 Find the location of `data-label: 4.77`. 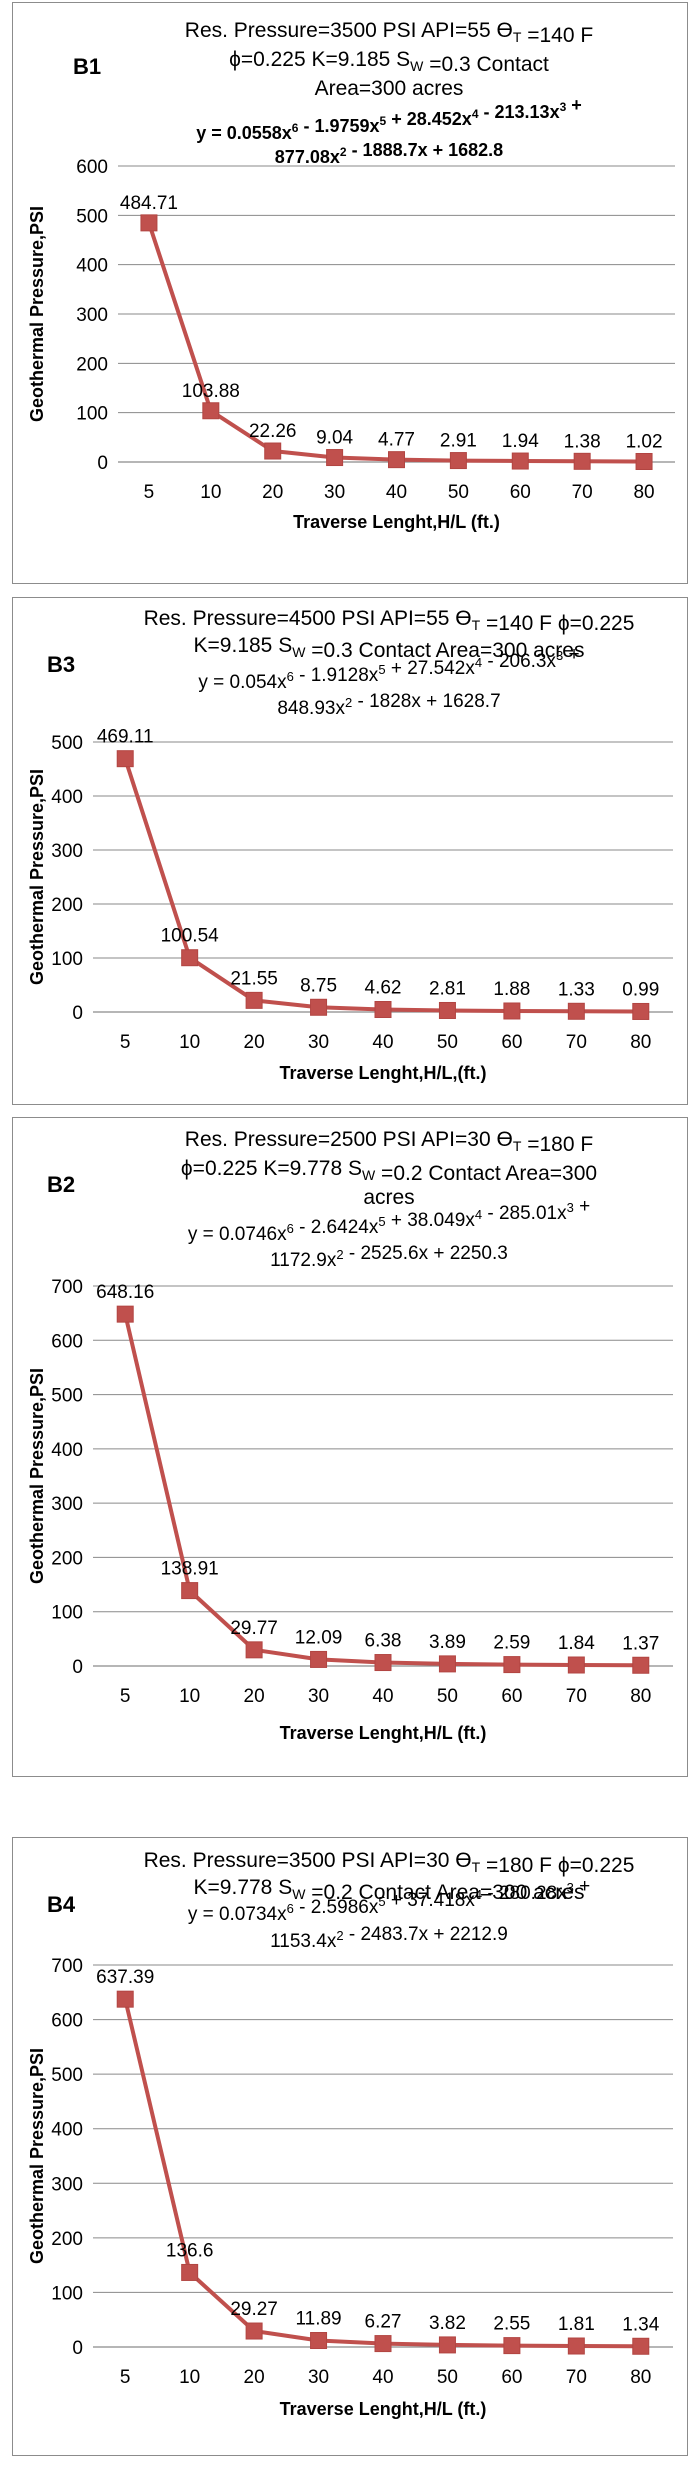

data-label: 4.77 is located at coordinates (396, 440).